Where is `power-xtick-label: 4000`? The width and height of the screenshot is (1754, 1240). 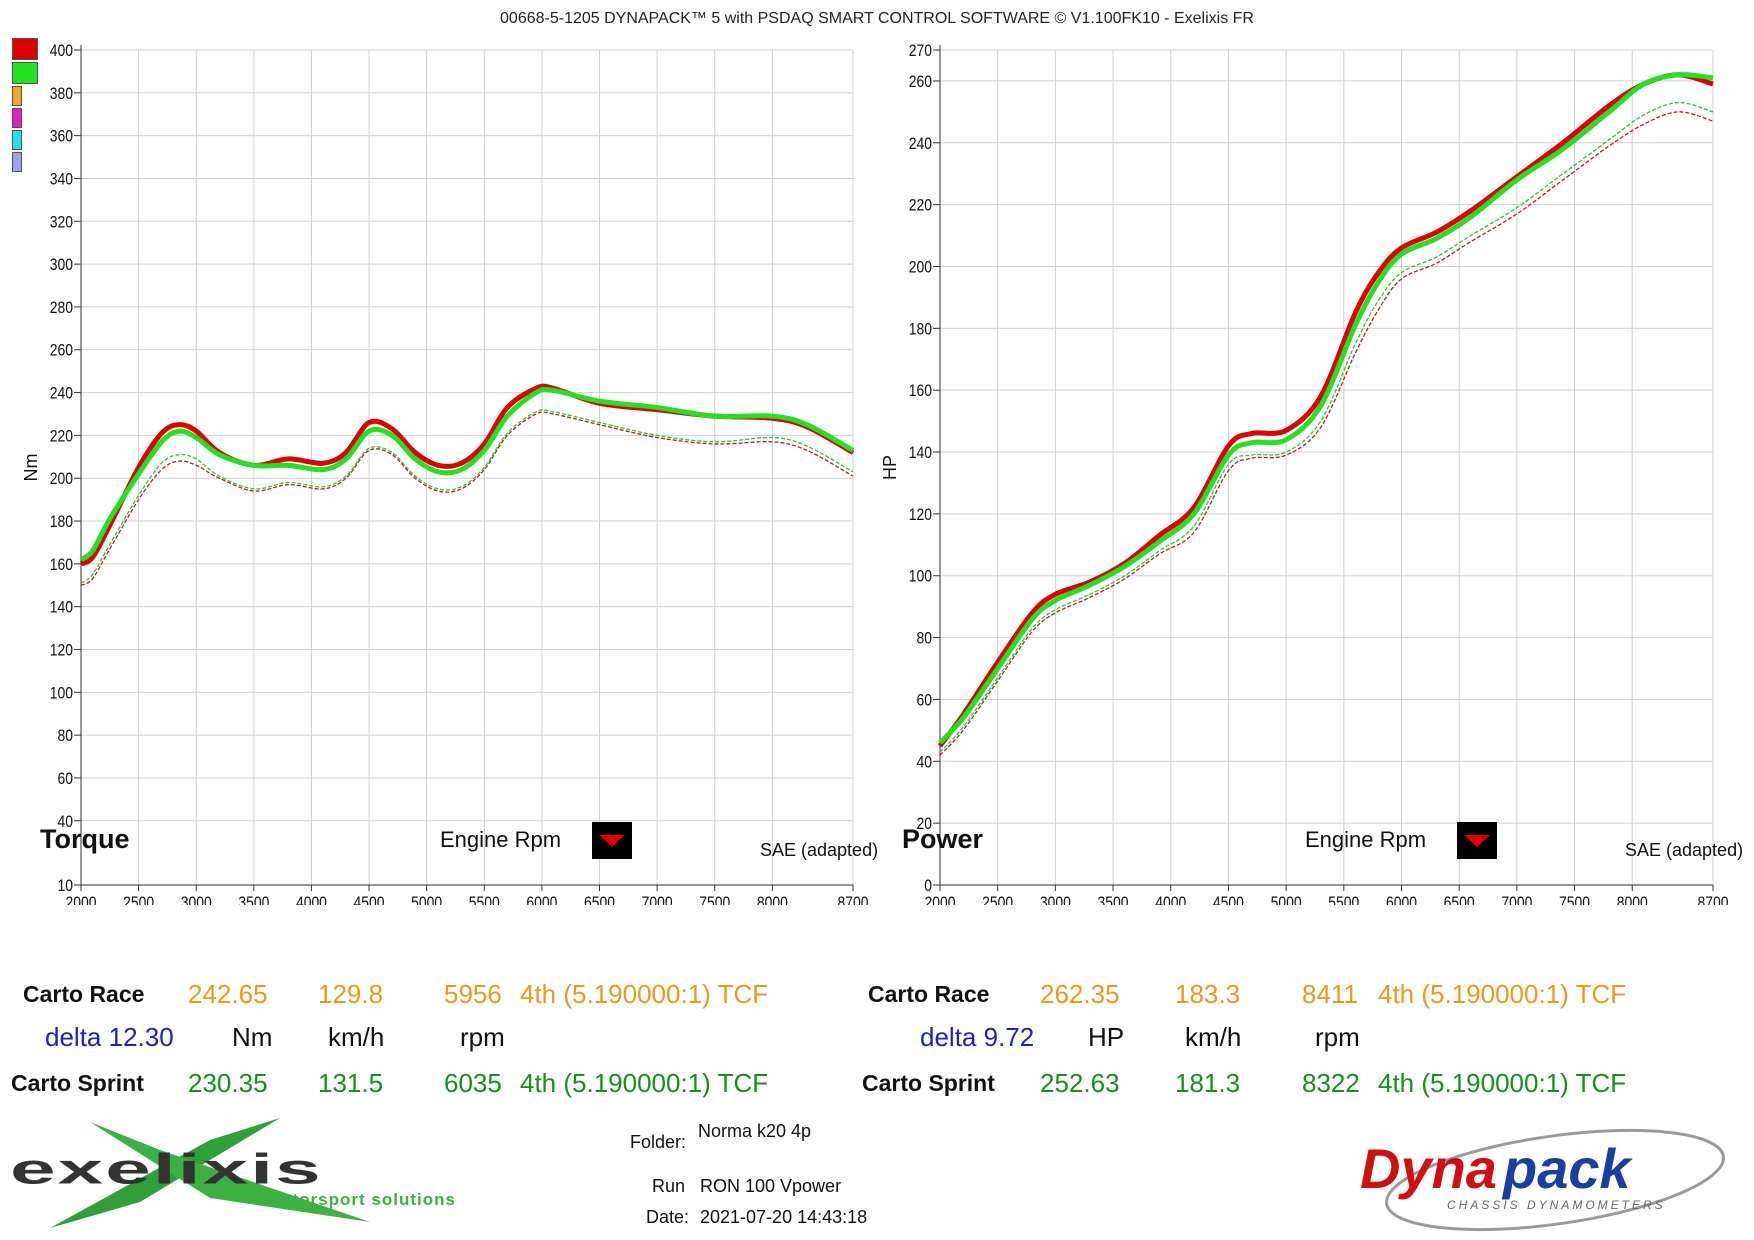 power-xtick-label: 4000 is located at coordinates (1170, 899).